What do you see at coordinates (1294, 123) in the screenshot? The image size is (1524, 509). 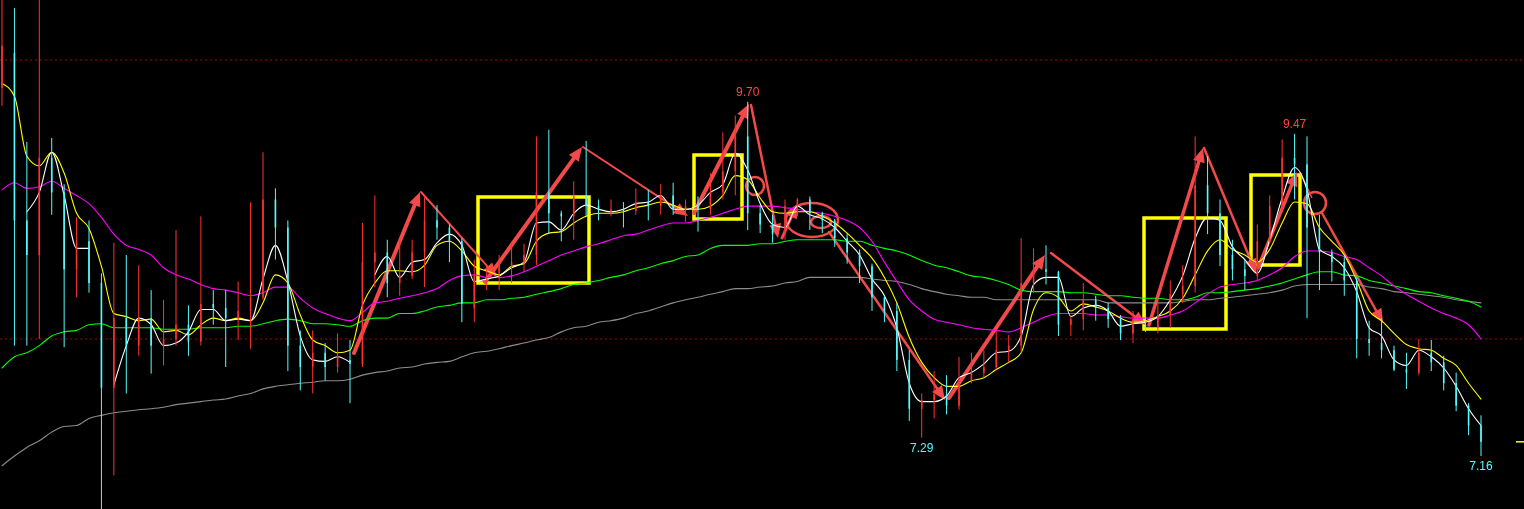 I see `annotation: 9.47` at bounding box center [1294, 123].